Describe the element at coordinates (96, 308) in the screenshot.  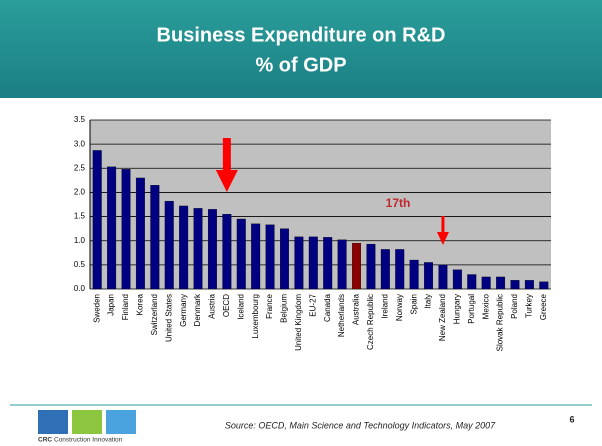
I see `x-tick-label: Sweden` at that location.